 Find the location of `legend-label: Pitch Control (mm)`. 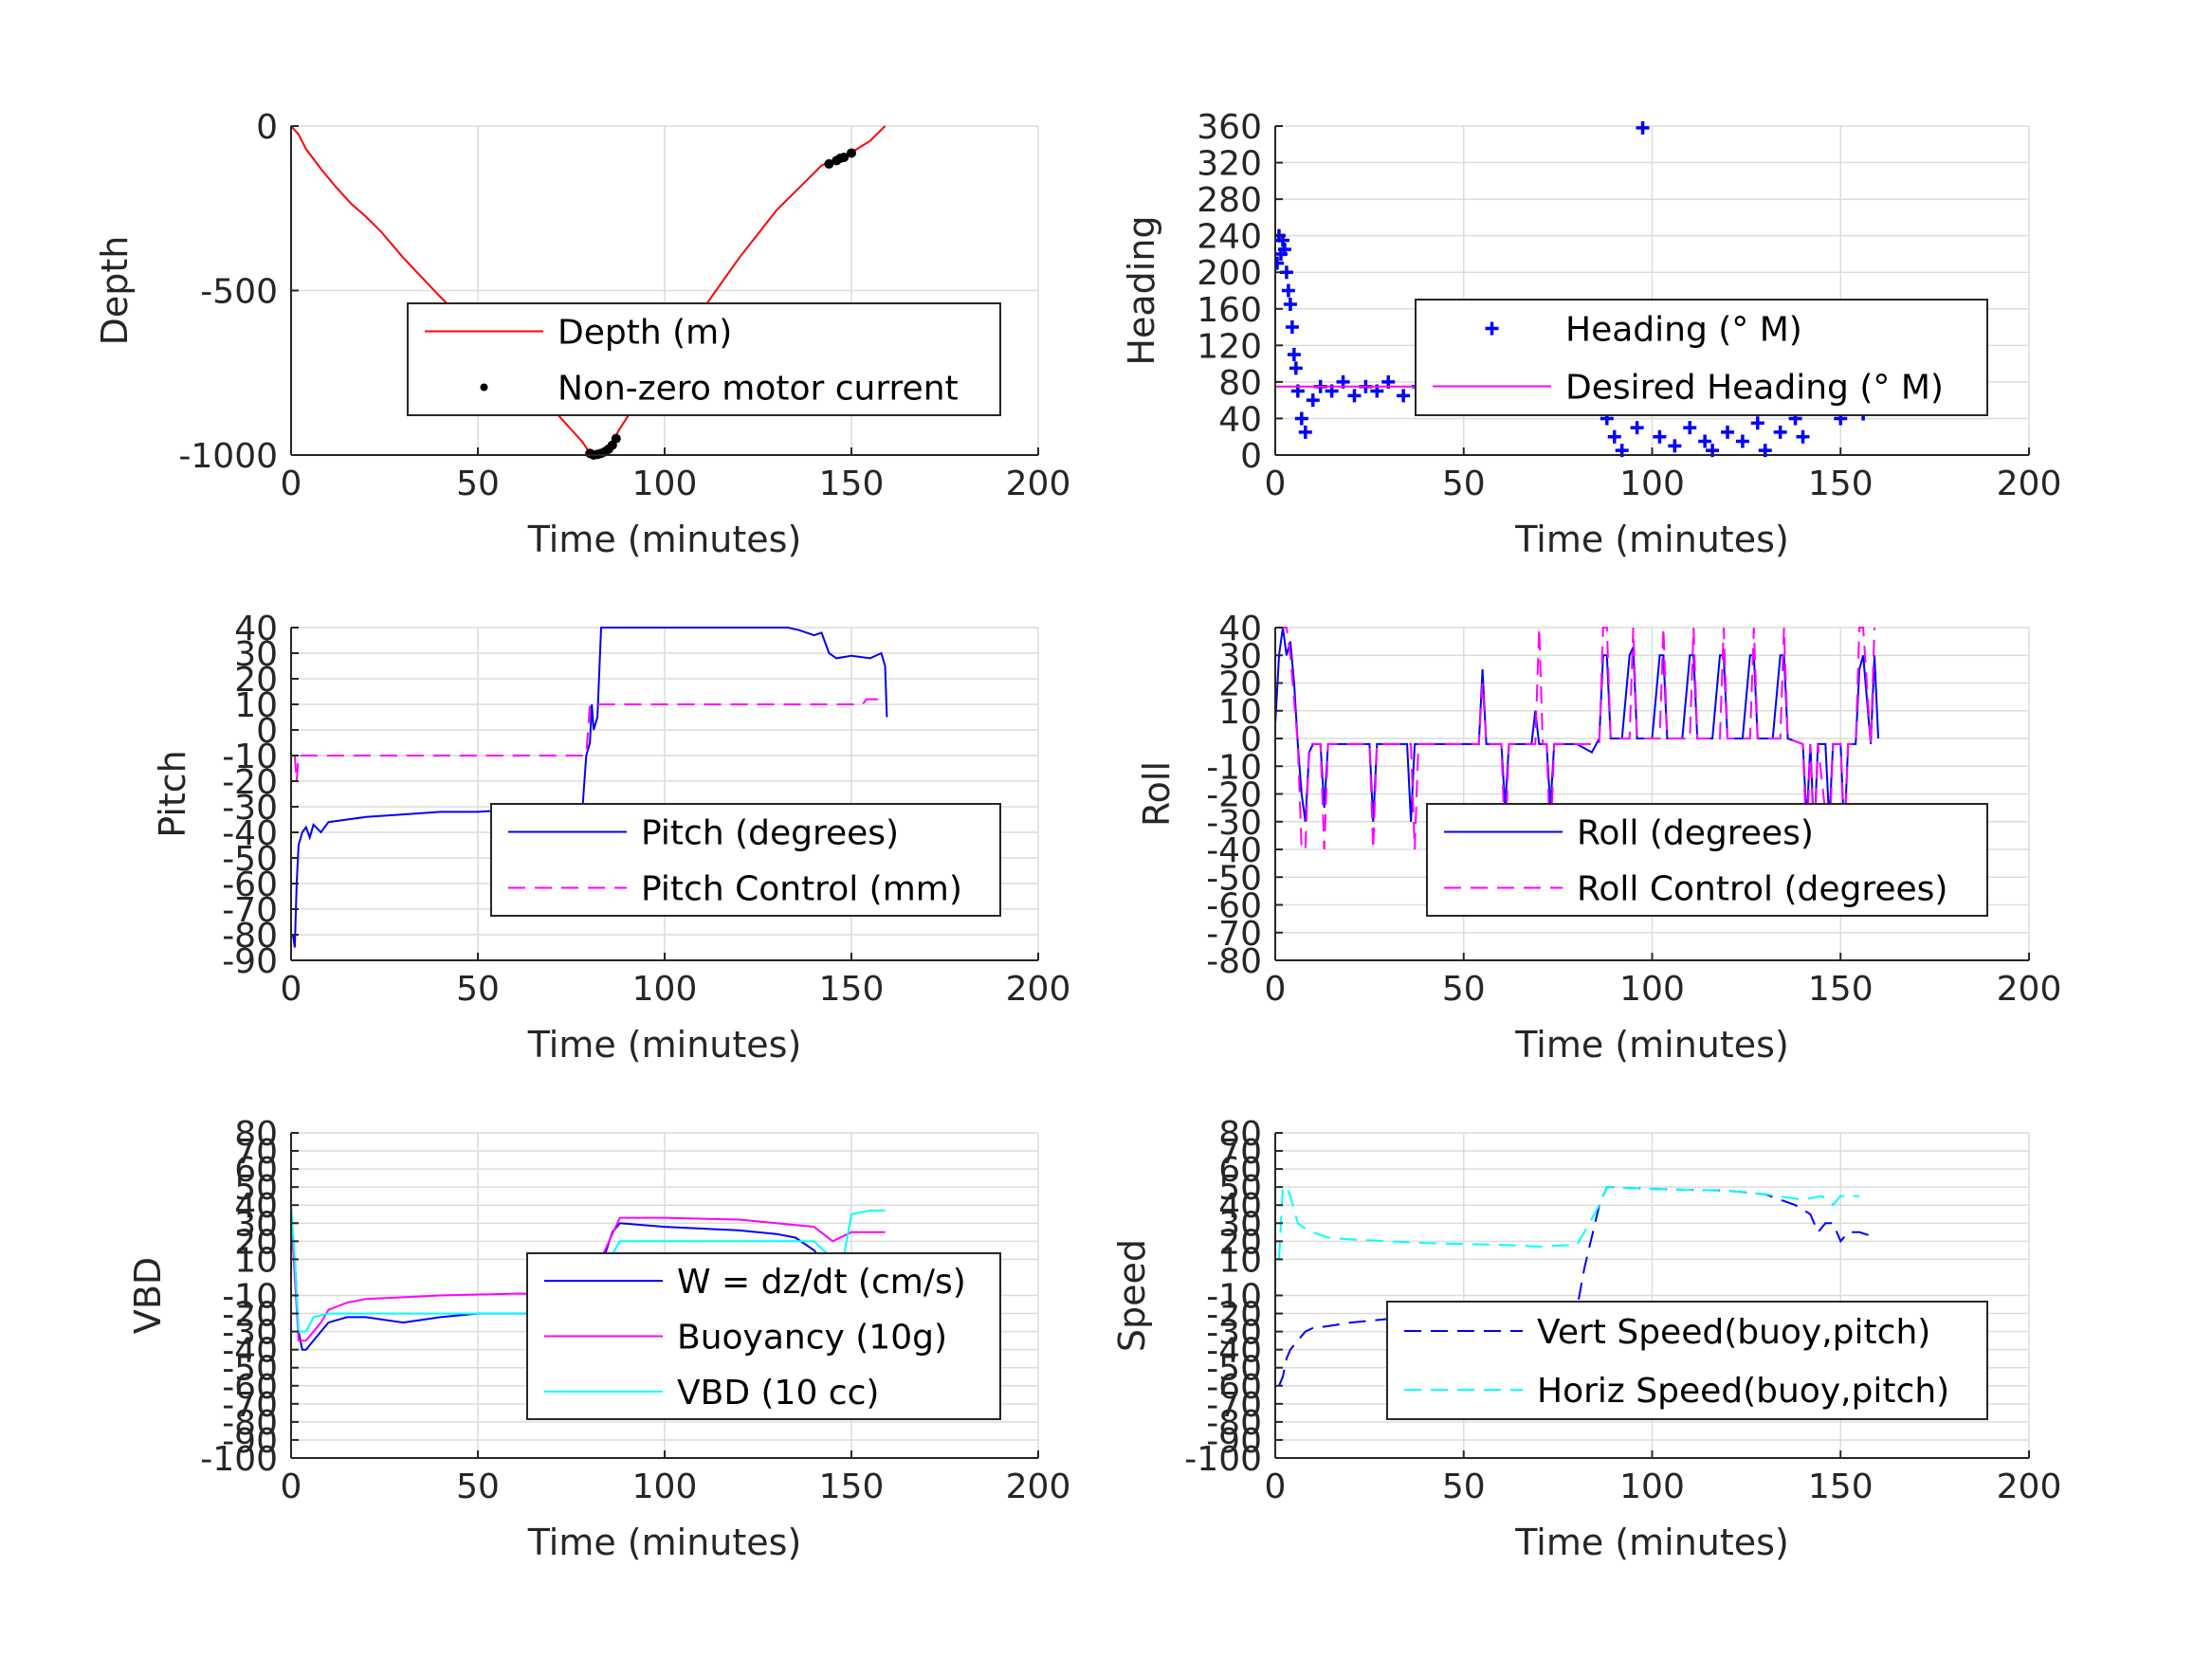

legend-label: Pitch Control (mm) is located at coordinates (801, 889).